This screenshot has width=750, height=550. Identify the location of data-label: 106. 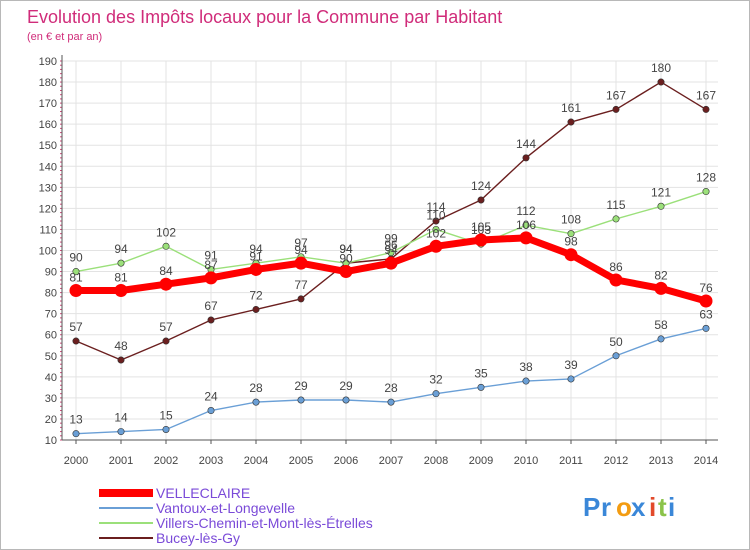
(526, 225).